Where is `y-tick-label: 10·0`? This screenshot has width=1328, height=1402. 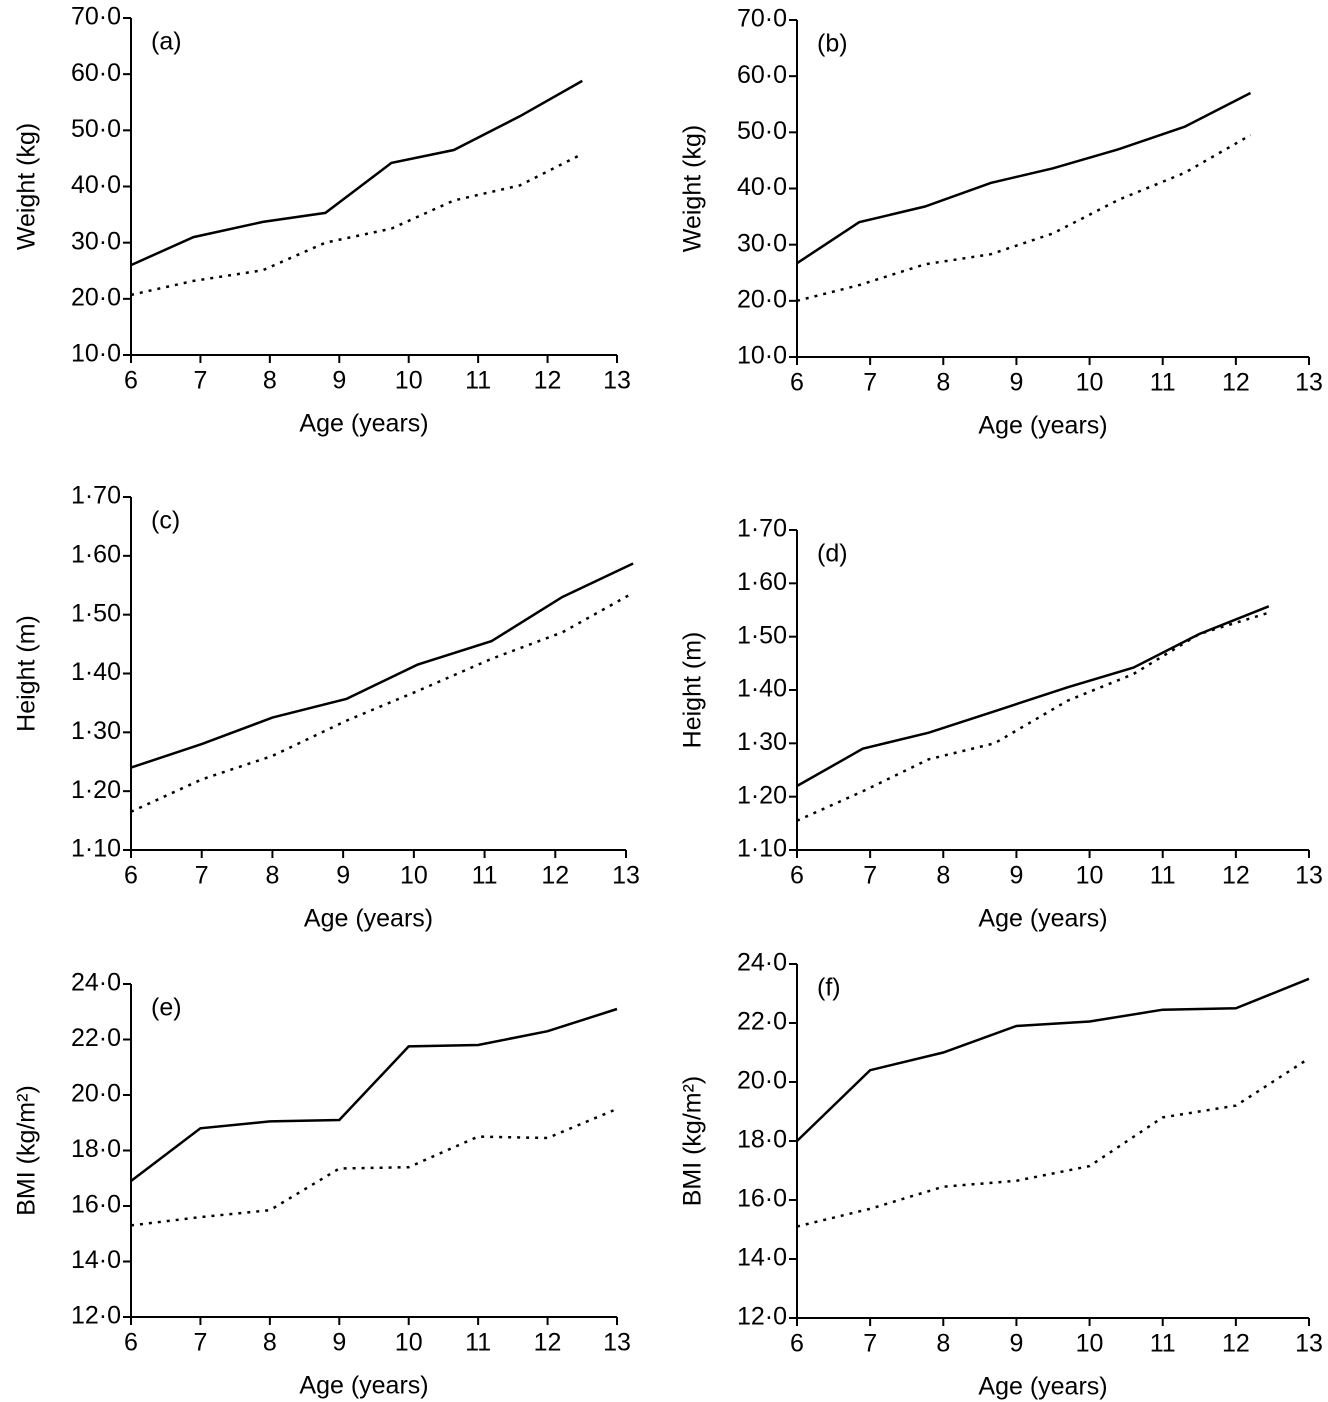
y-tick-label: 10·0 is located at coordinates (762, 356).